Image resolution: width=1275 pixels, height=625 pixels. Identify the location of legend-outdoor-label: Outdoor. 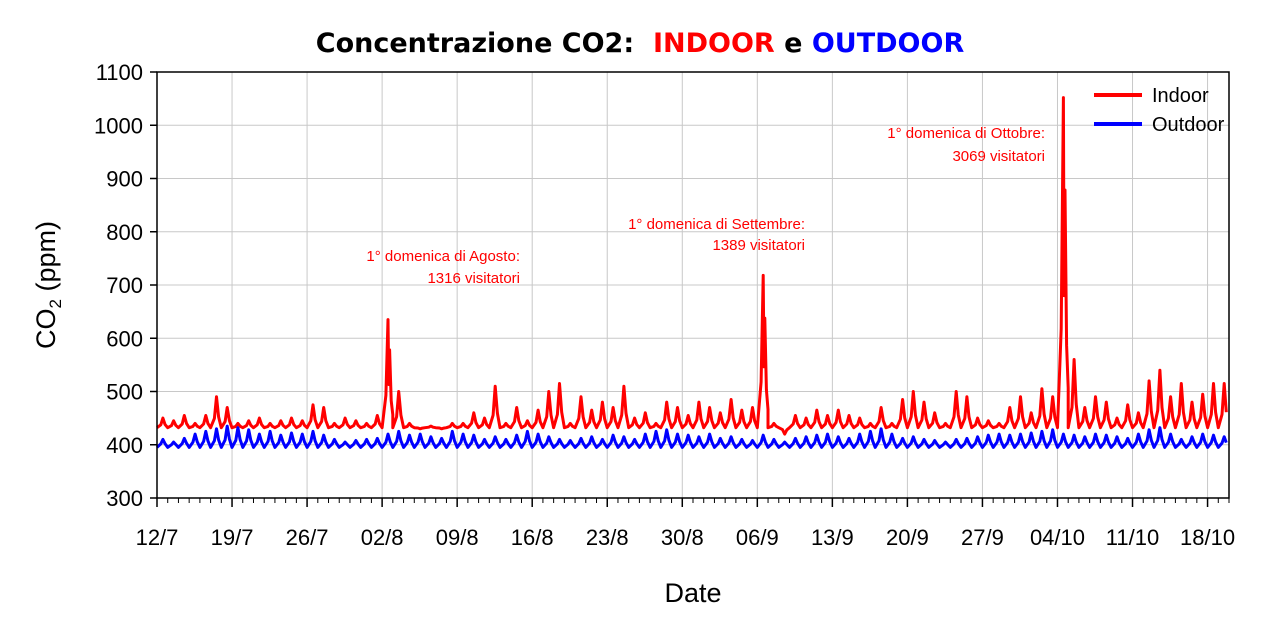
(1188, 125).